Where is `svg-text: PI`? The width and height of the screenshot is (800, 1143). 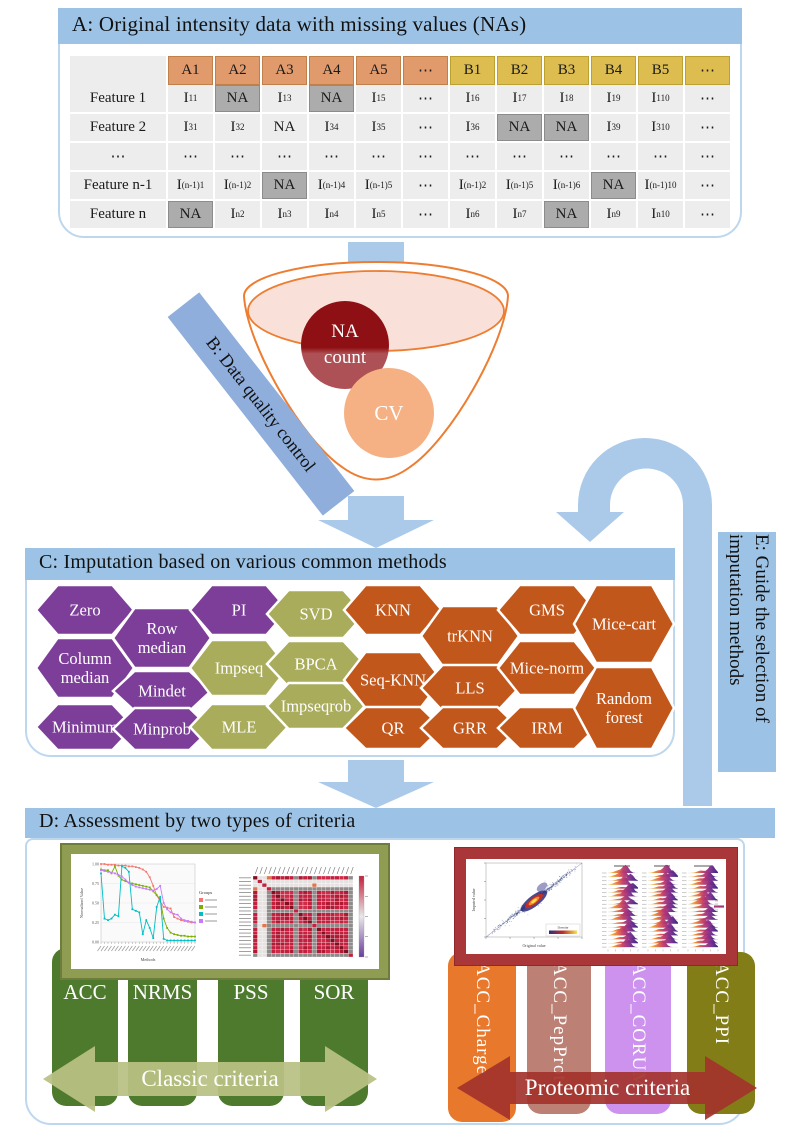
svg-text: PI is located at coordinates (239, 610).